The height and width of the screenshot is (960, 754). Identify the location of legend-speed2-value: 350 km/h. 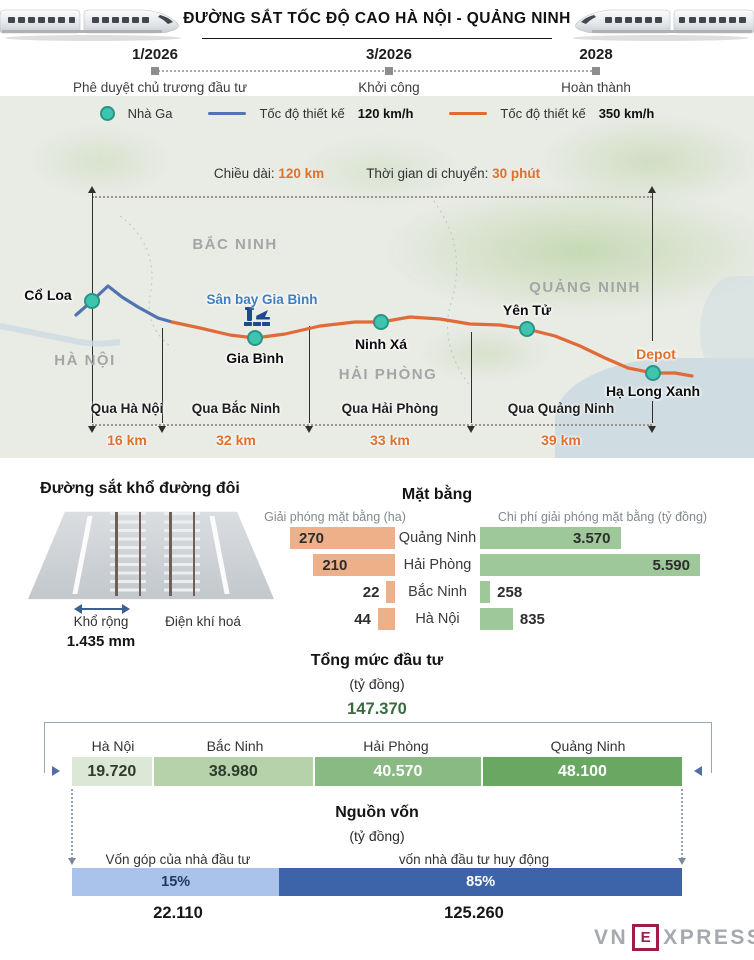
(626, 113).